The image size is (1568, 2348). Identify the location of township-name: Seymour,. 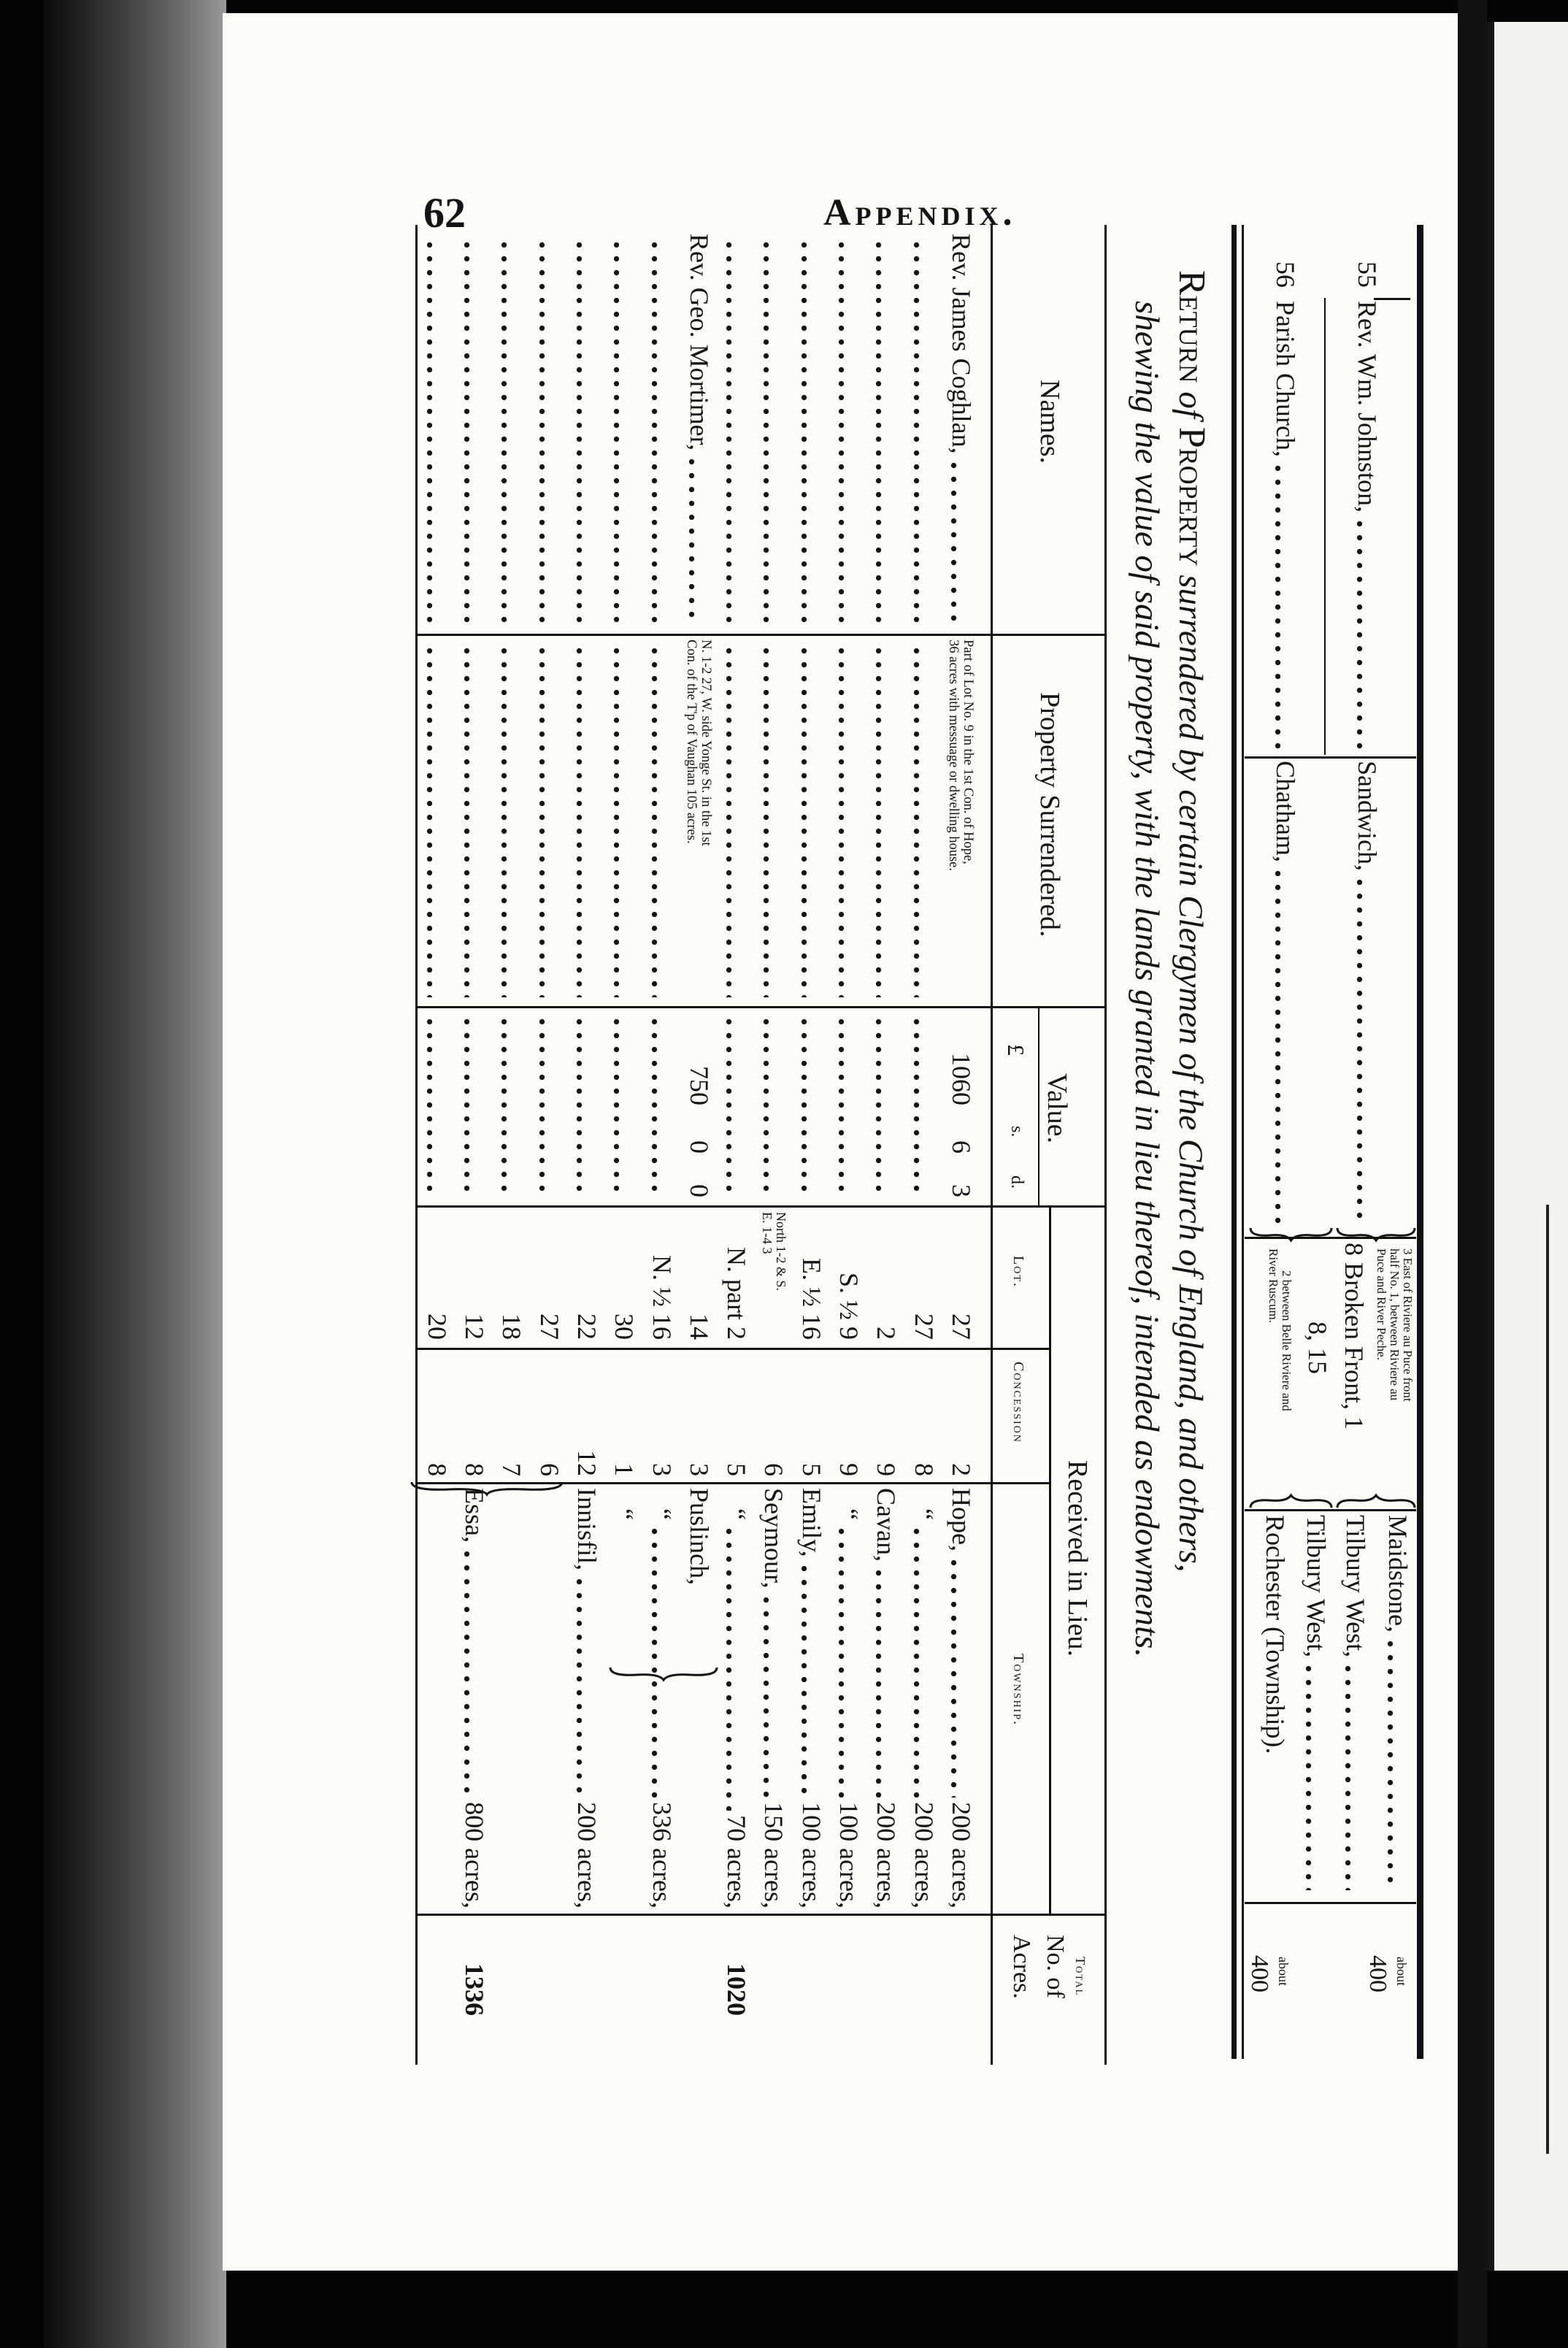
(774, 1538).